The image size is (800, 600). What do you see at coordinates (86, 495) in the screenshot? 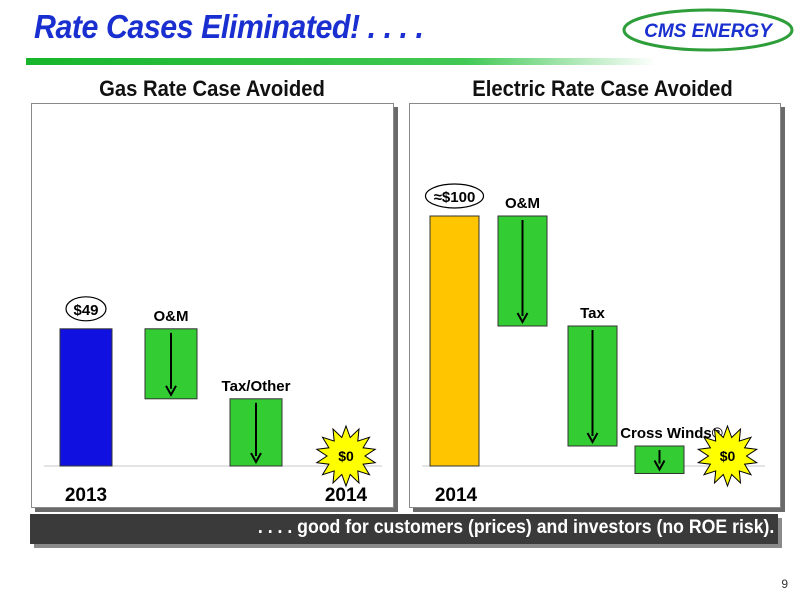
I see `x-tick-label: 2013` at bounding box center [86, 495].